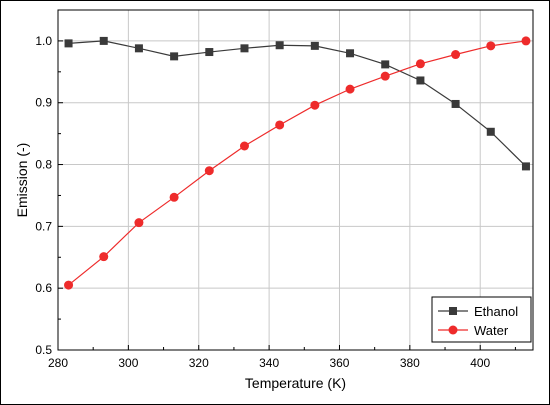  Describe the element at coordinates (43, 226) in the screenshot. I see `y-tick-label: 0.7` at that location.